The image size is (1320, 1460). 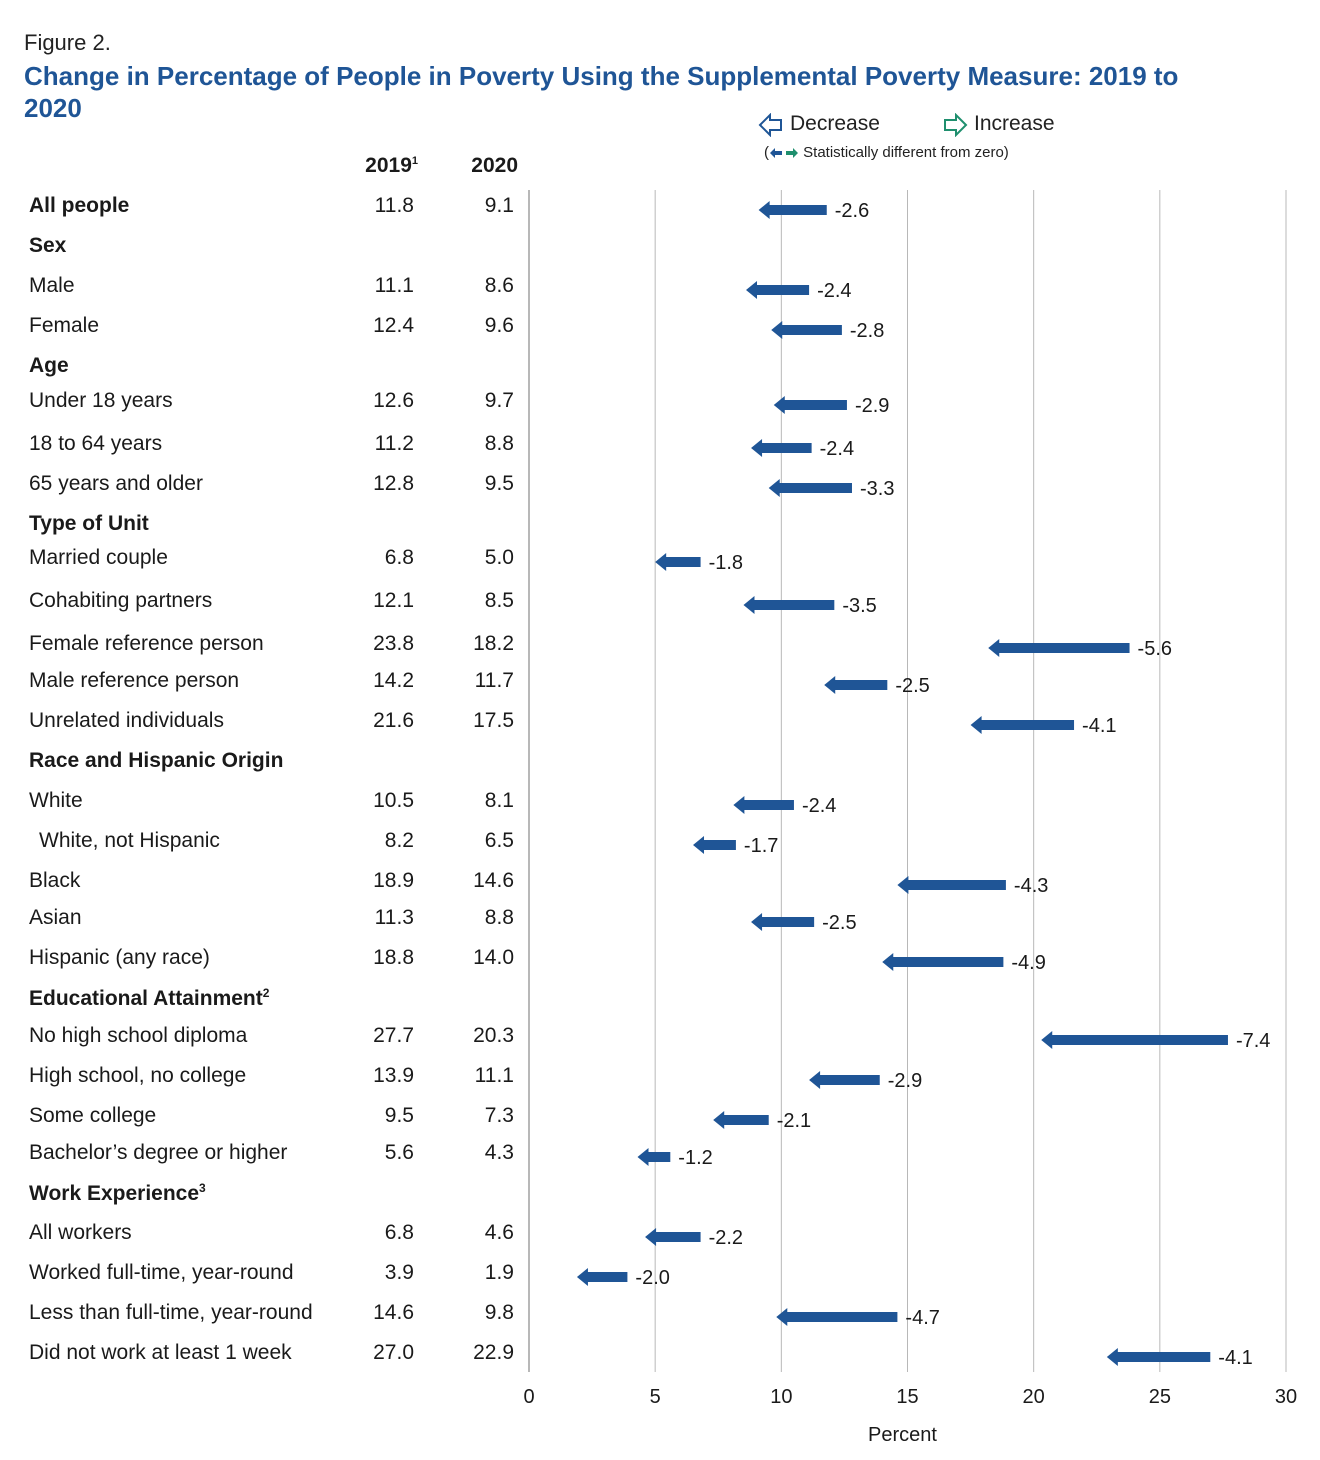 What do you see at coordinates (265, 403) in the screenshot?
I see `table-row: Under 18 years 12.6 9.7` at bounding box center [265, 403].